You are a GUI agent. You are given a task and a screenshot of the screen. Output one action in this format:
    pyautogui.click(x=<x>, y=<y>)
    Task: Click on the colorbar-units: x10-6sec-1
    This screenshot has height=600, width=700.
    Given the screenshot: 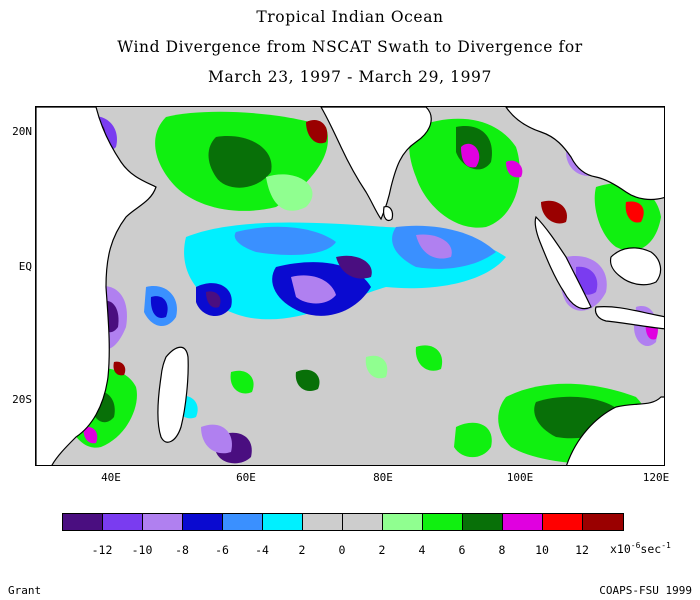 What is the action you would take?
    pyautogui.click(x=640, y=548)
    